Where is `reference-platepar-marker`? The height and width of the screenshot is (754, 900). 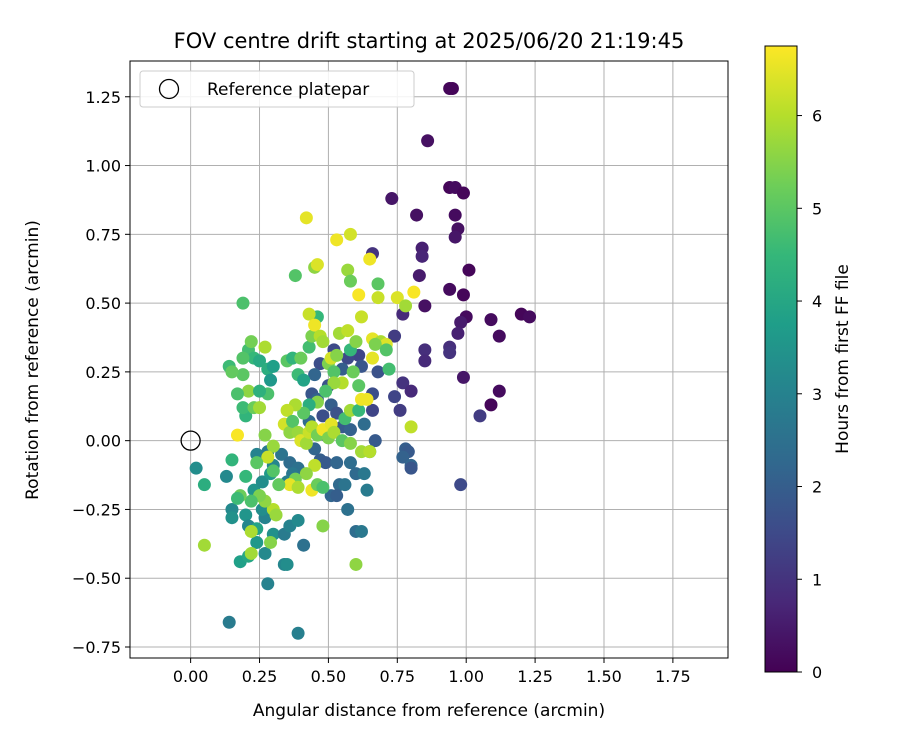 reference-platepar-marker is located at coordinates (190, 440).